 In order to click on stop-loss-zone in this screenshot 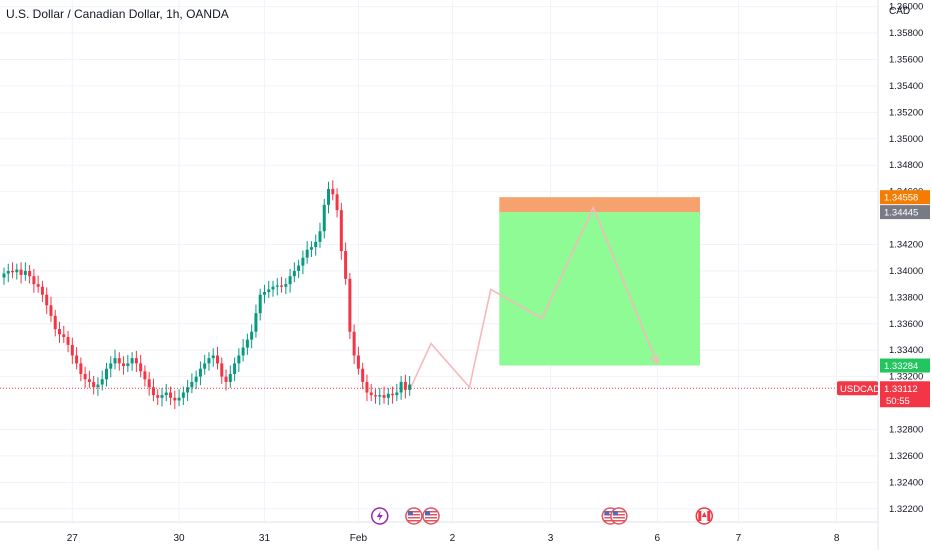, I will do `click(600, 205)`.